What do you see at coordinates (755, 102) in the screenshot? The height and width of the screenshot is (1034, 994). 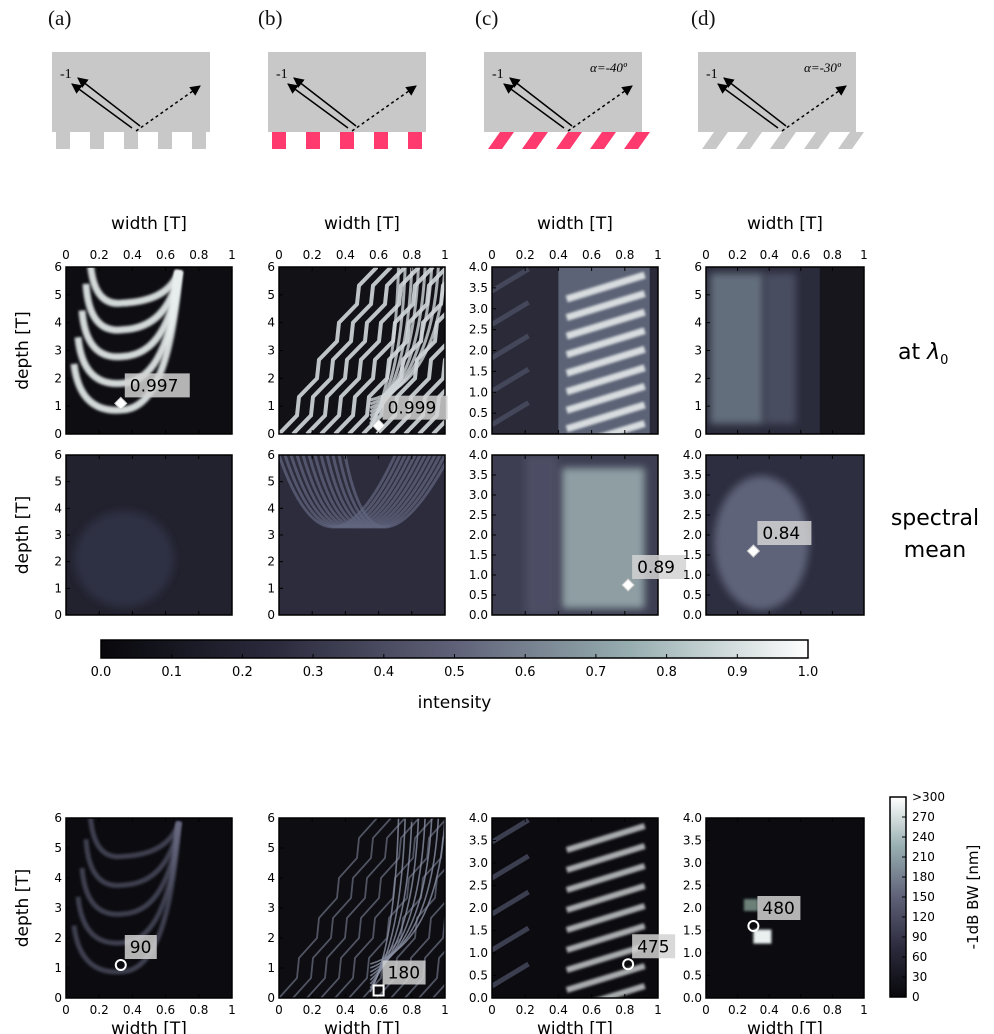 I see `diffracted-beam` at bounding box center [755, 102].